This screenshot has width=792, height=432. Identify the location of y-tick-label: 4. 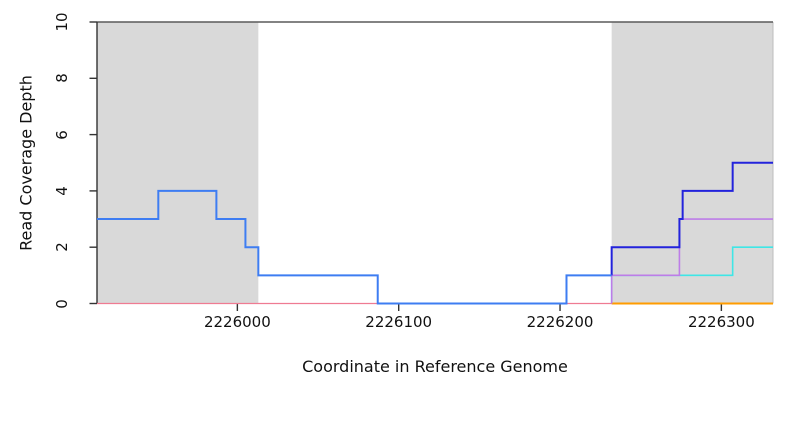
(62, 191).